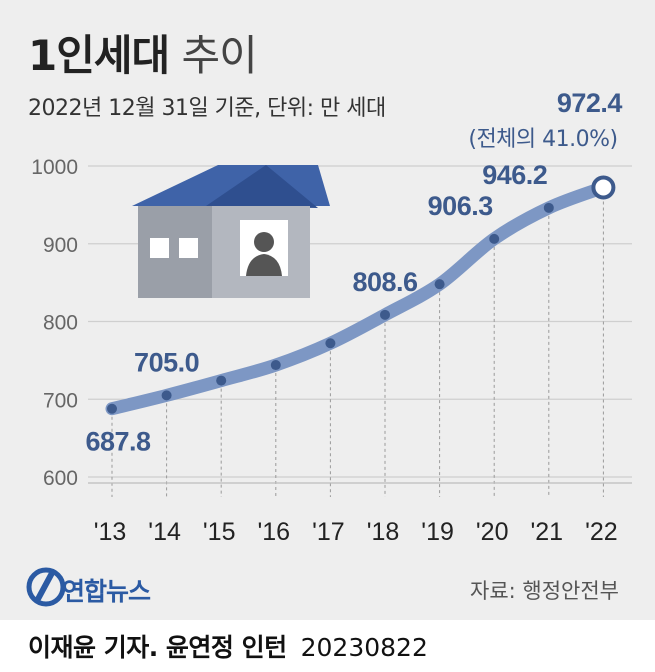 The image size is (655, 672). What do you see at coordinates (60, 245) in the screenshot?
I see `y-tick-label: 900` at bounding box center [60, 245].